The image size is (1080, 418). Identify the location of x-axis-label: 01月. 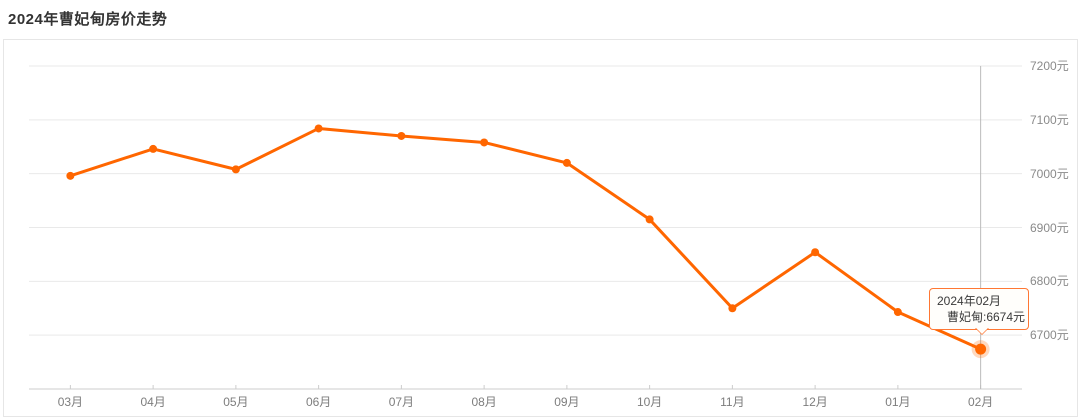
(898, 402).